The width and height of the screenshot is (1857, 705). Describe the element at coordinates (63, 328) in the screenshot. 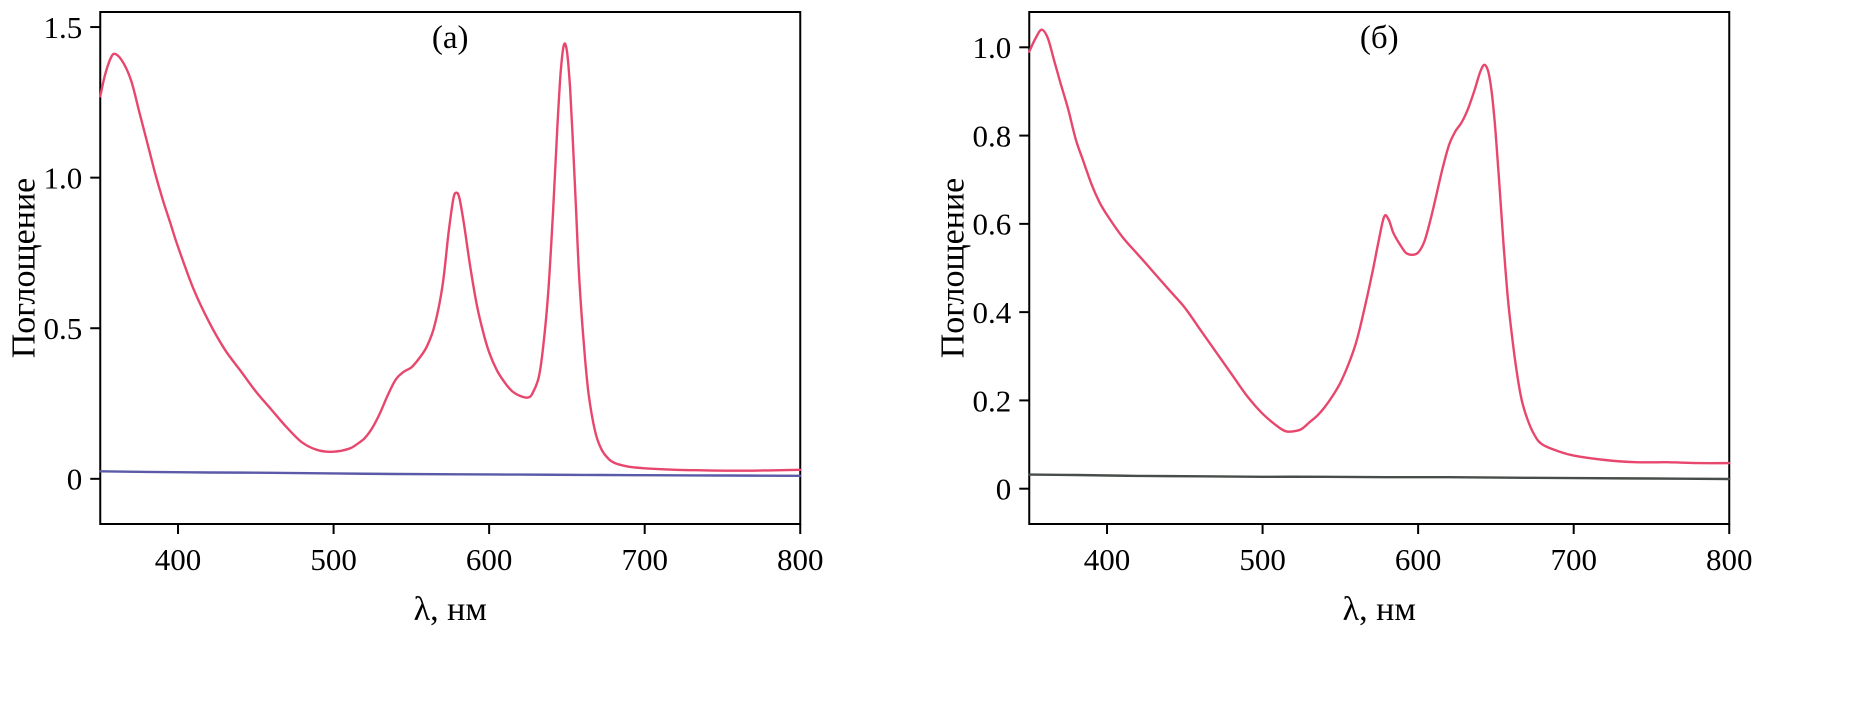

I see `y-tick-label: 0.5` at that location.